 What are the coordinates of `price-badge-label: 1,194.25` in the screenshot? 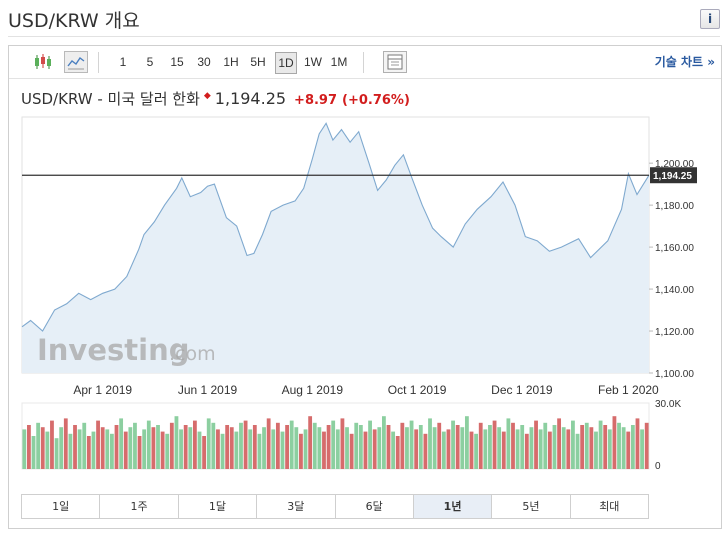 It's located at (672, 176).